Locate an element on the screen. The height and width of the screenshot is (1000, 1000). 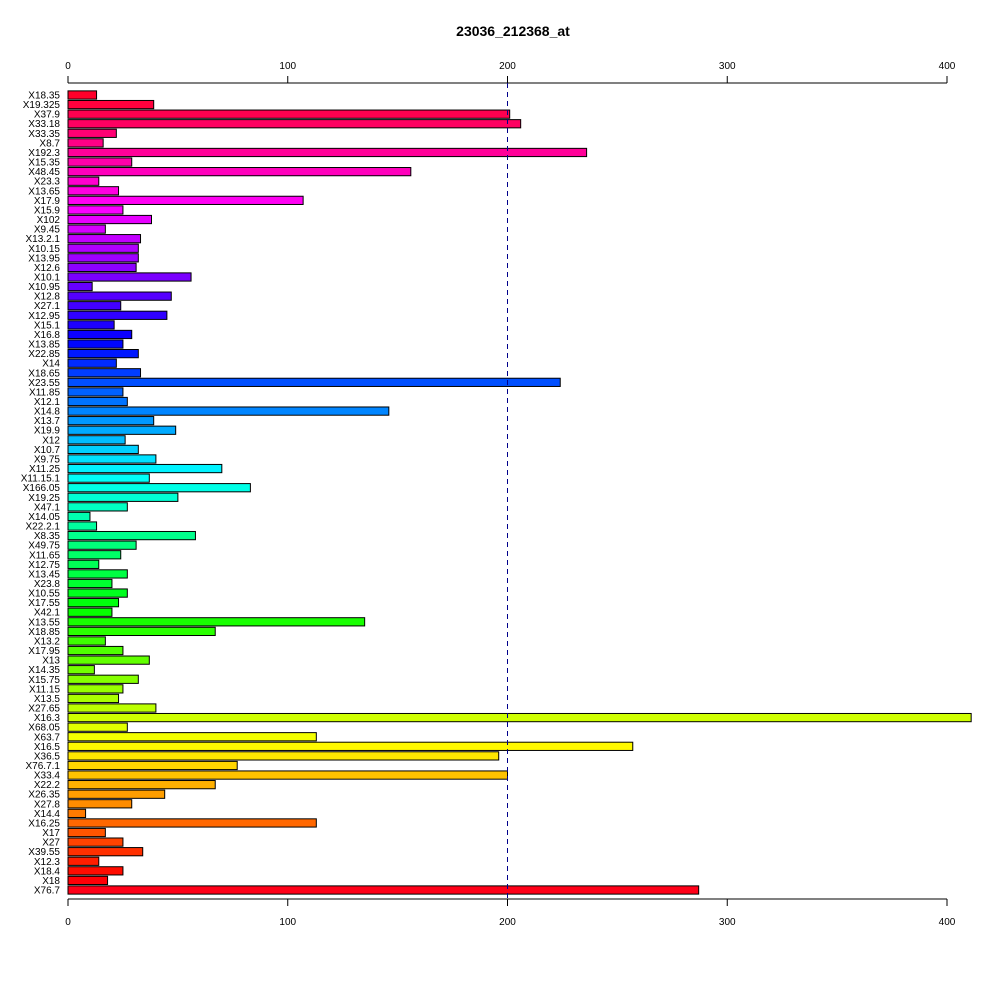
category-label: X47.1 is located at coordinates (47, 507).